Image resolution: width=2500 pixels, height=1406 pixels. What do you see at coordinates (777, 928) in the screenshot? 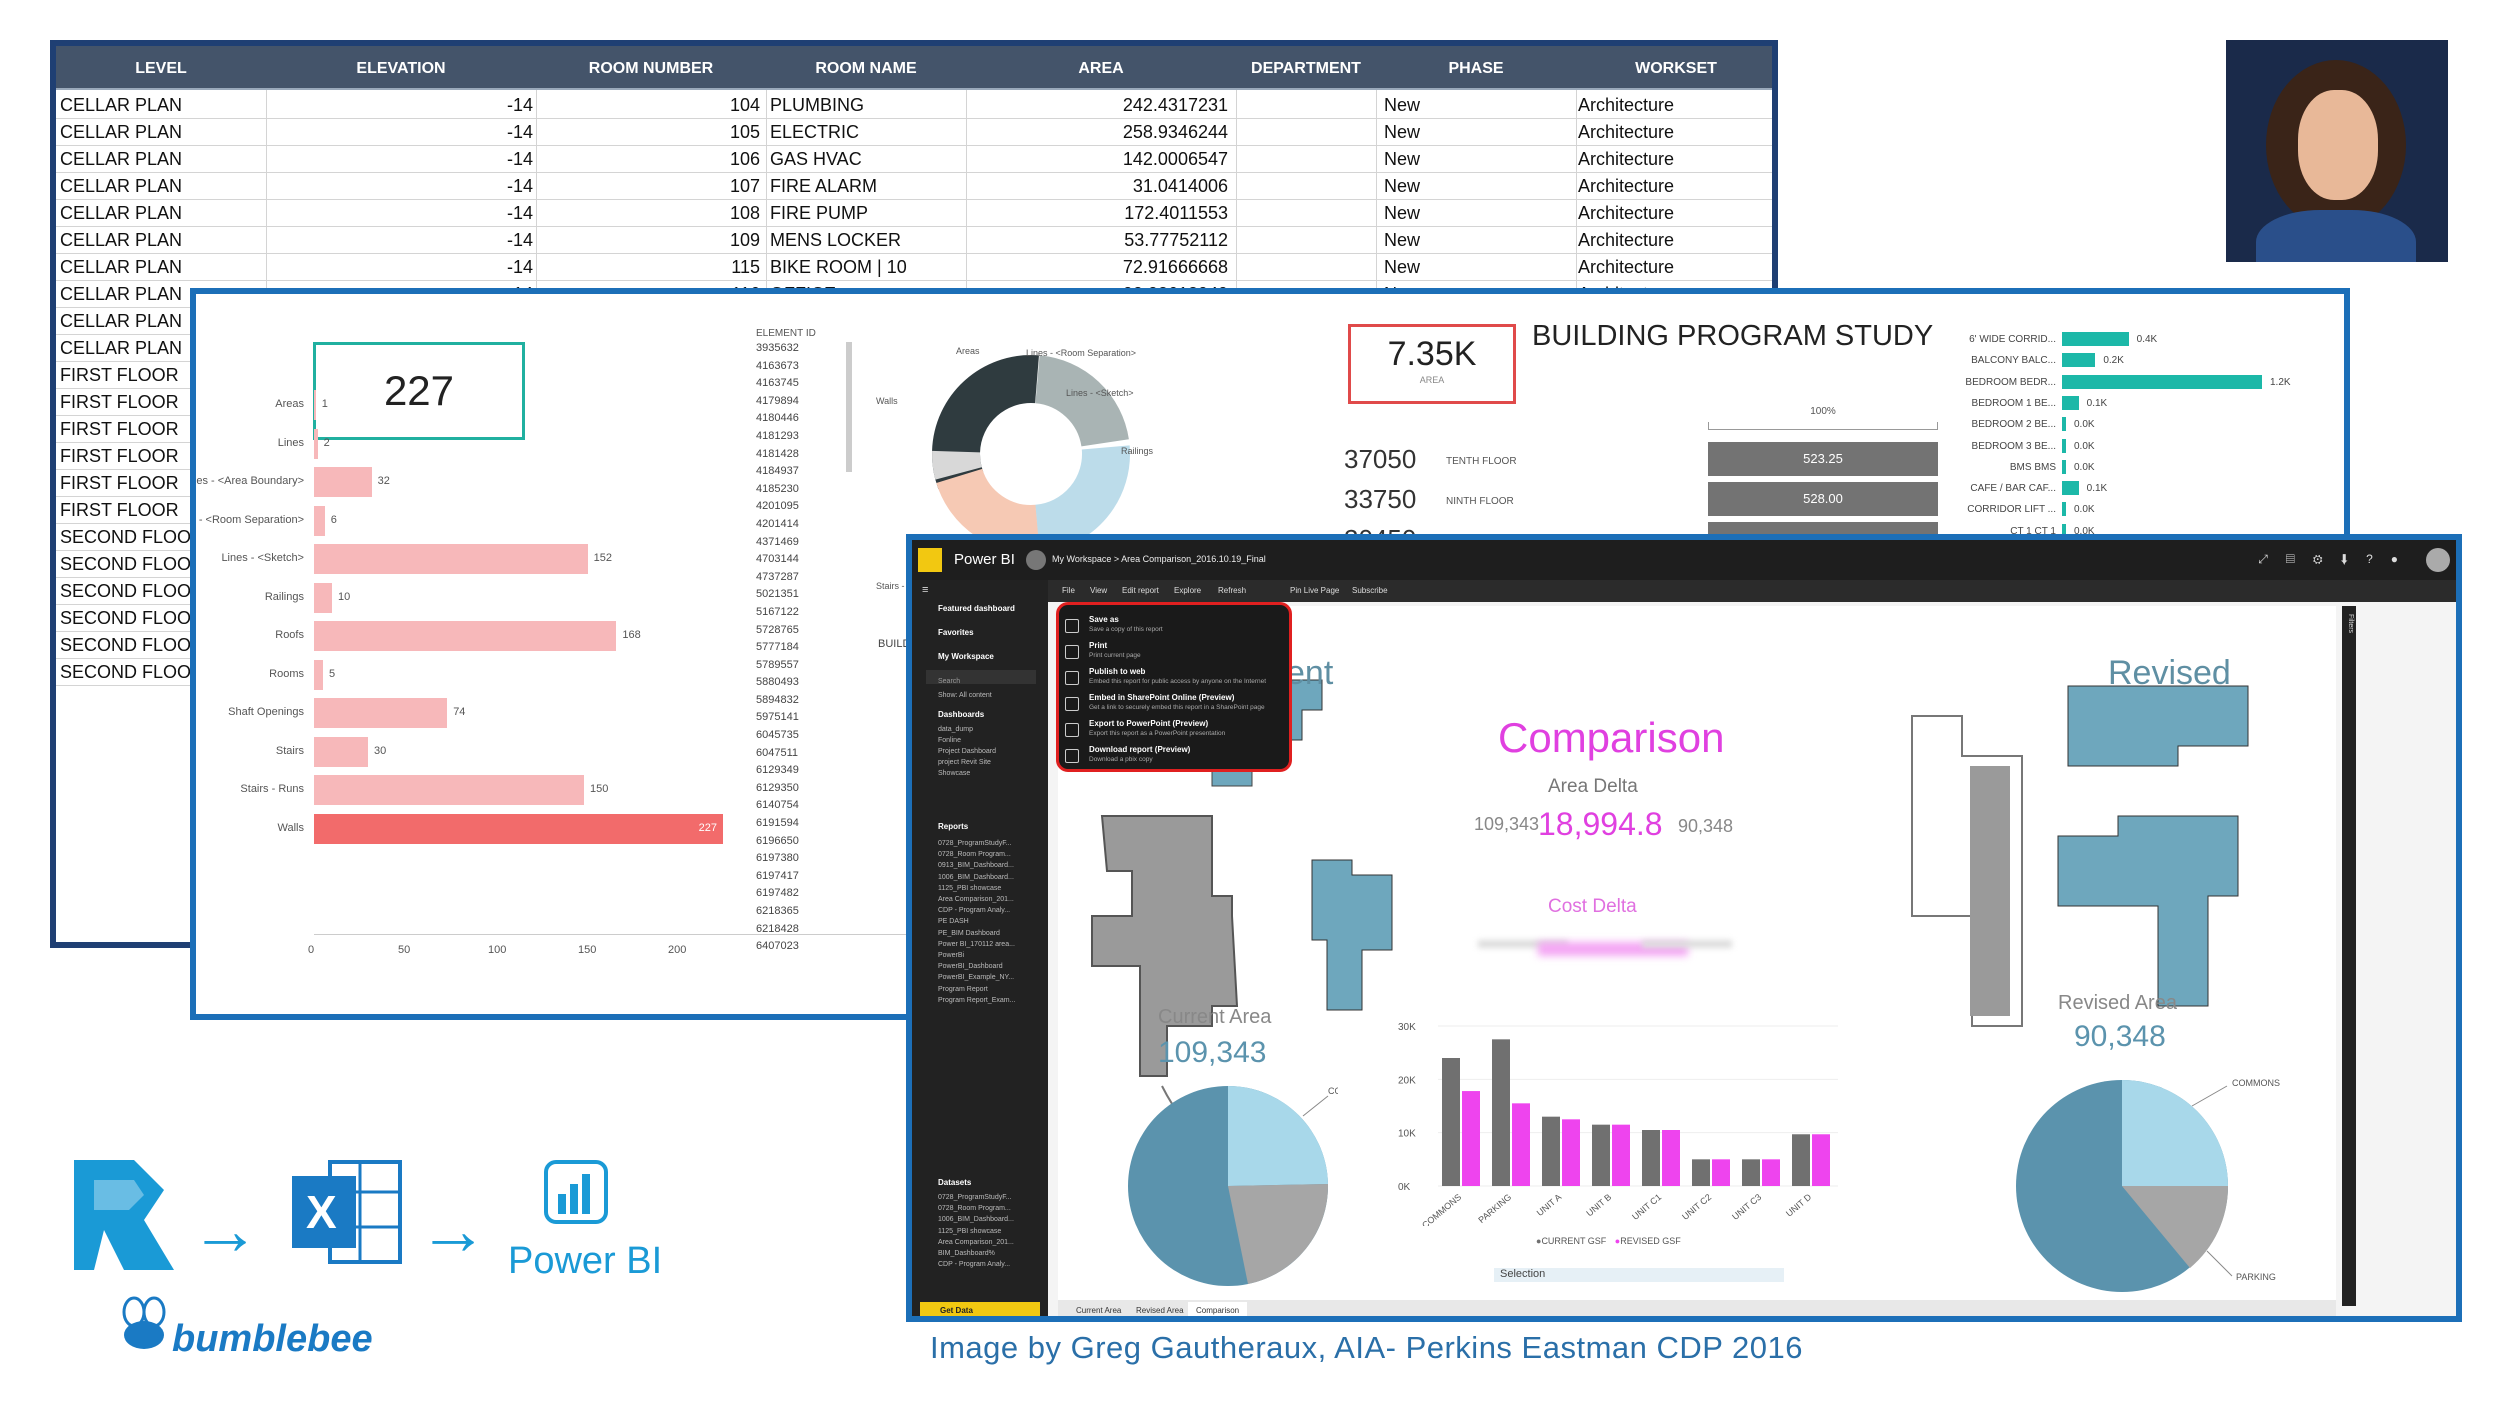
I see `list-item: 6218428` at bounding box center [777, 928].